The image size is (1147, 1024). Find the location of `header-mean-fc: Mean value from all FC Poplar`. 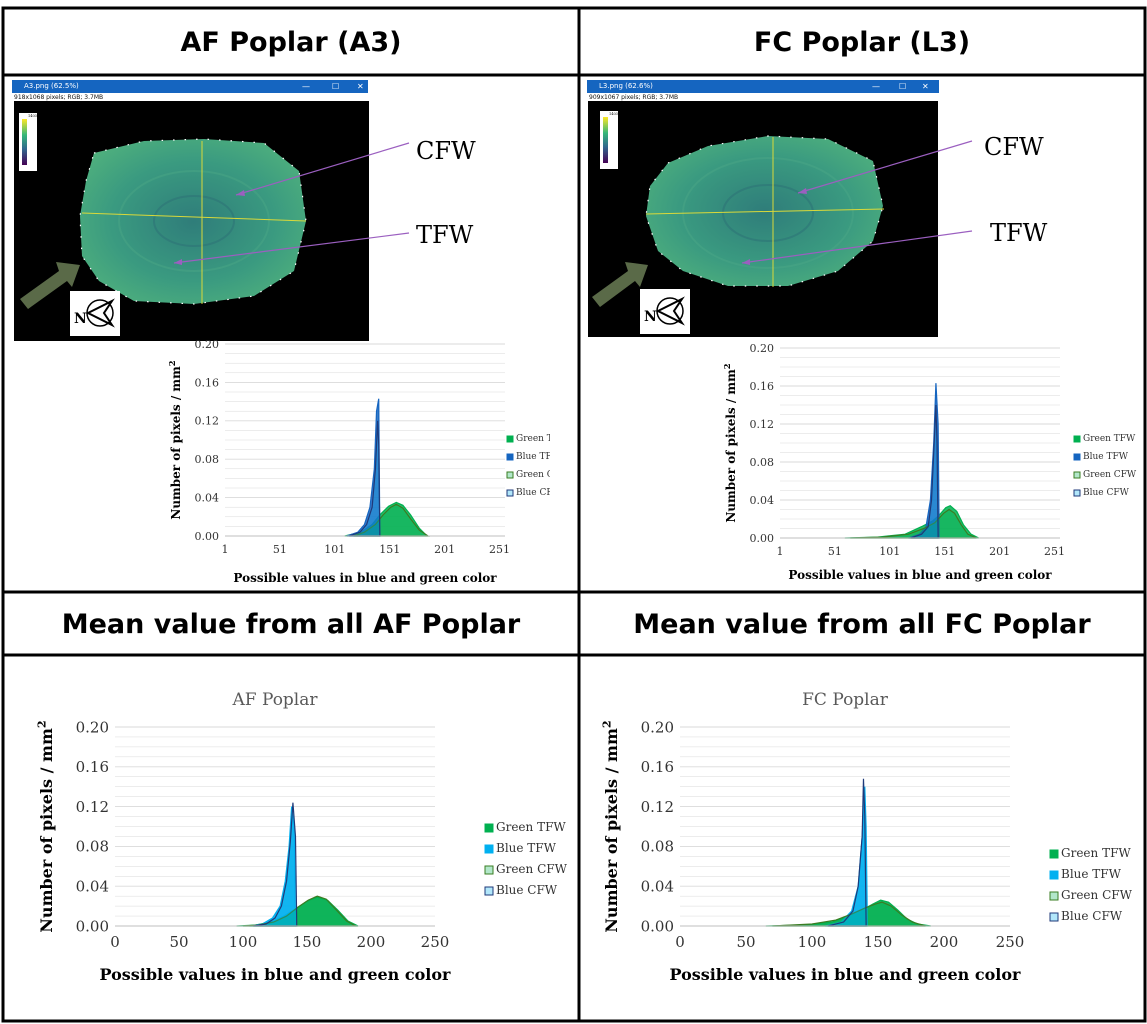

header-mean-fc: Mean value from all FC Poplar is located at coordinates (862, 624).